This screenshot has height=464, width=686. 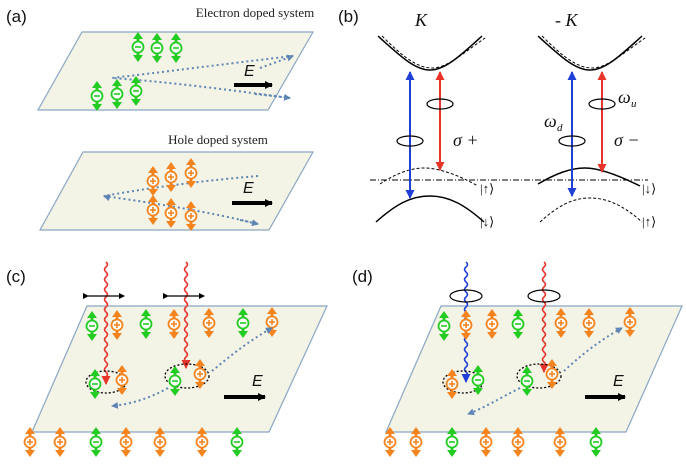 What do you see at coordinates (440, 104) in the screenshot?
I see `polarization-loop-red-k` at bounding box center [440, 104].